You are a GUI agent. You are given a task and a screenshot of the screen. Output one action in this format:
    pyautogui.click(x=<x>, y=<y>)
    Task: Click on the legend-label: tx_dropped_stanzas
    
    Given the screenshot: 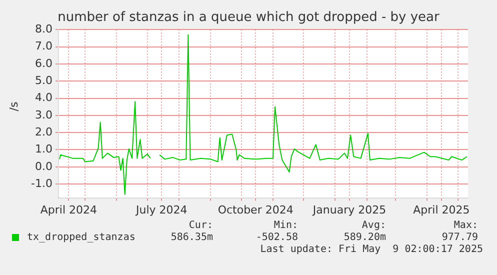 What is the action you would take?
    pyautogui.click(x=81, y=237)
    